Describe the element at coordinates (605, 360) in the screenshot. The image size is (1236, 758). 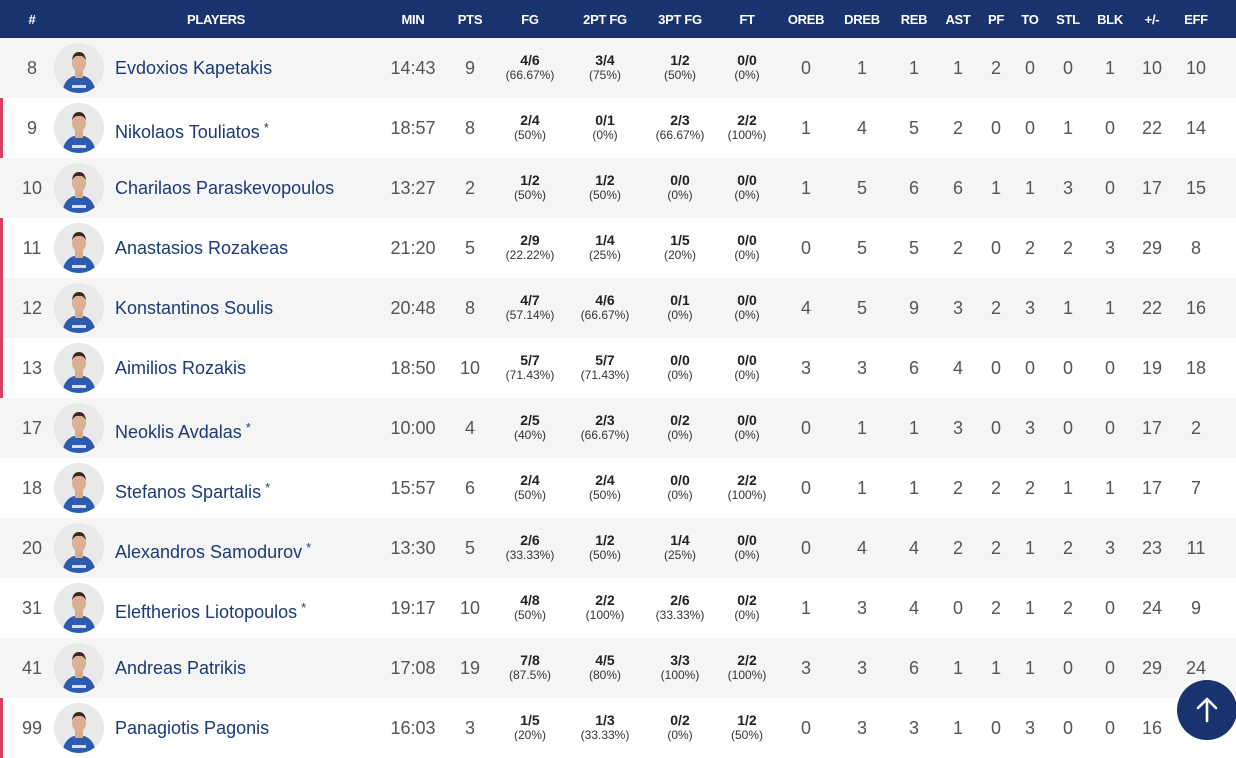
I see `fg2-made: 5/7` at that location.